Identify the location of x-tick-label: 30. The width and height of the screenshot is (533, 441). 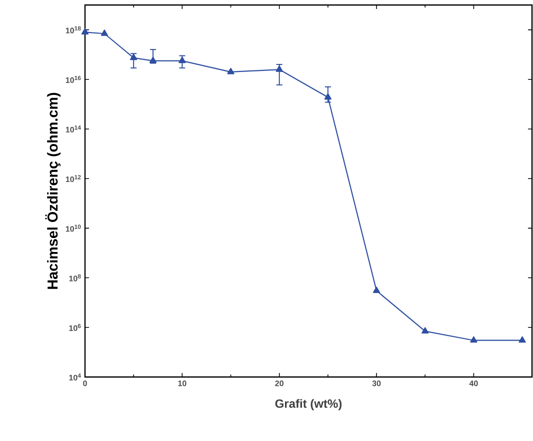
(376, 383).